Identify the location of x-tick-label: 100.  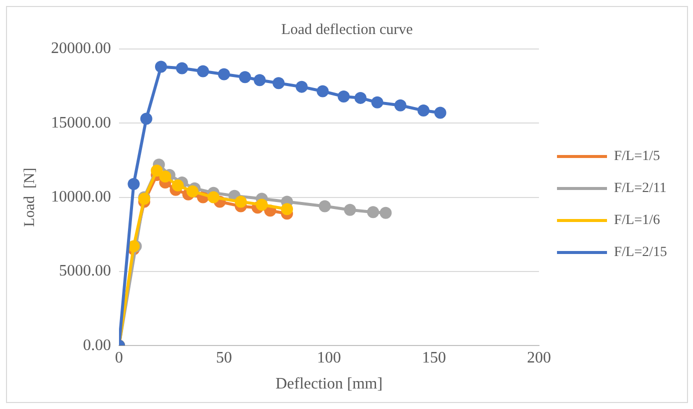
(328, 357).